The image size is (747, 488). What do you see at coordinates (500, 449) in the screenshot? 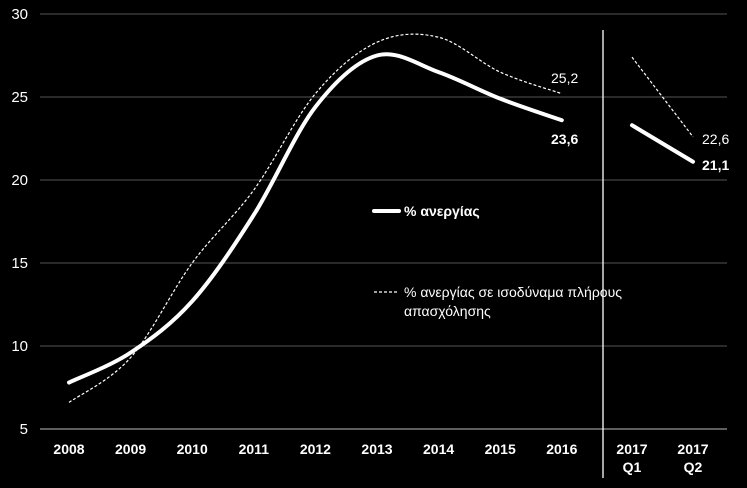
I see `x-tick-label: 2015` at bounding box center [500, 449].